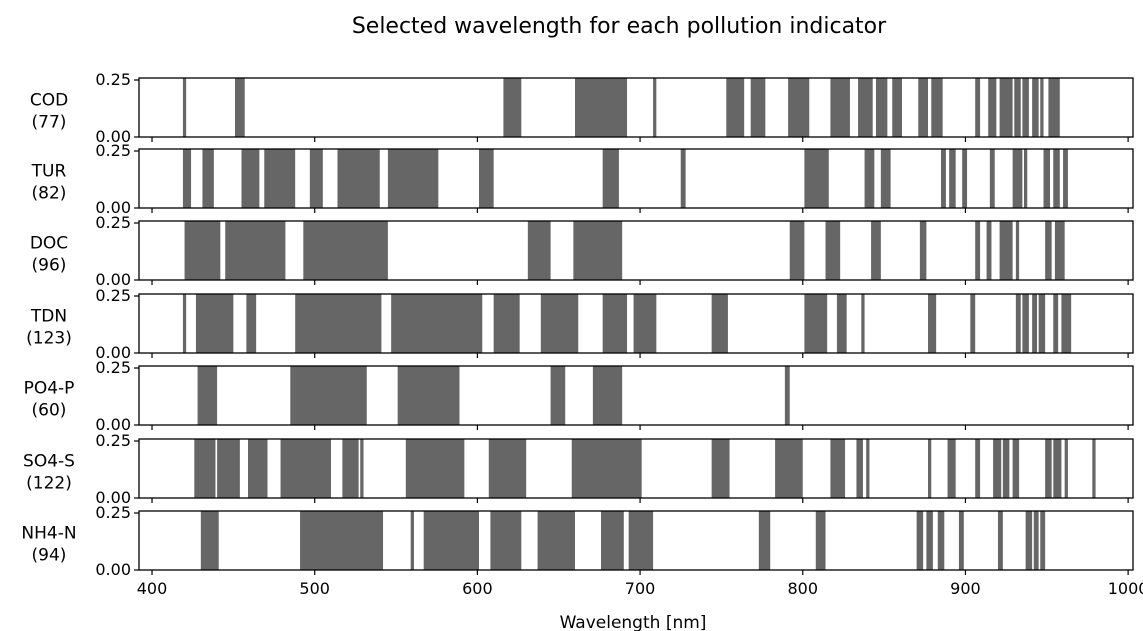 The image size is (1143, 631). What do you see at coordinates (49, 339) in the screenshot?
I see `series-count: (123)` at bounding box center [49, 339].